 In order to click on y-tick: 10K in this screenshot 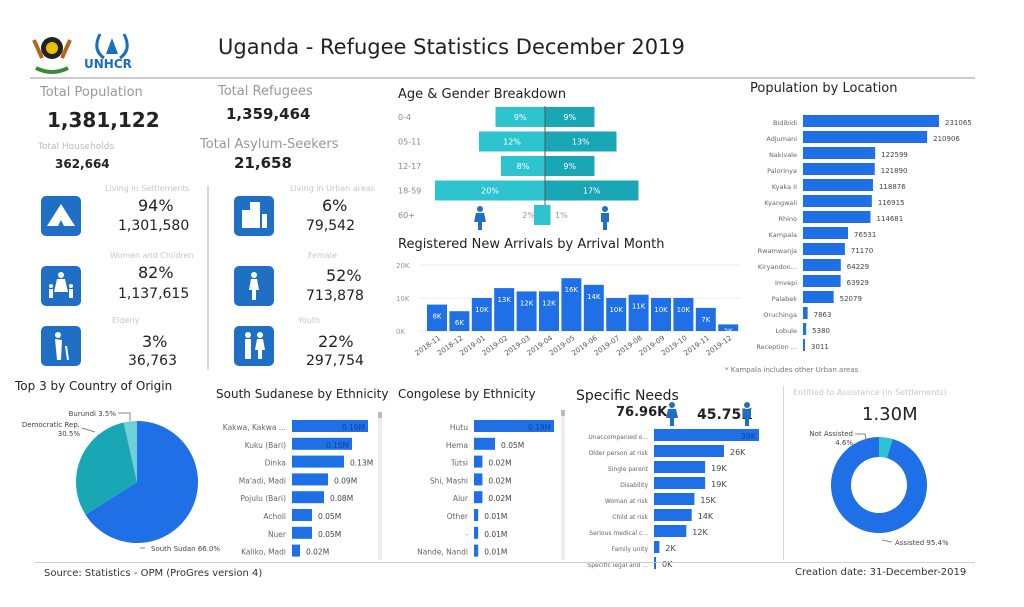, I will do `click(403, 299)`.